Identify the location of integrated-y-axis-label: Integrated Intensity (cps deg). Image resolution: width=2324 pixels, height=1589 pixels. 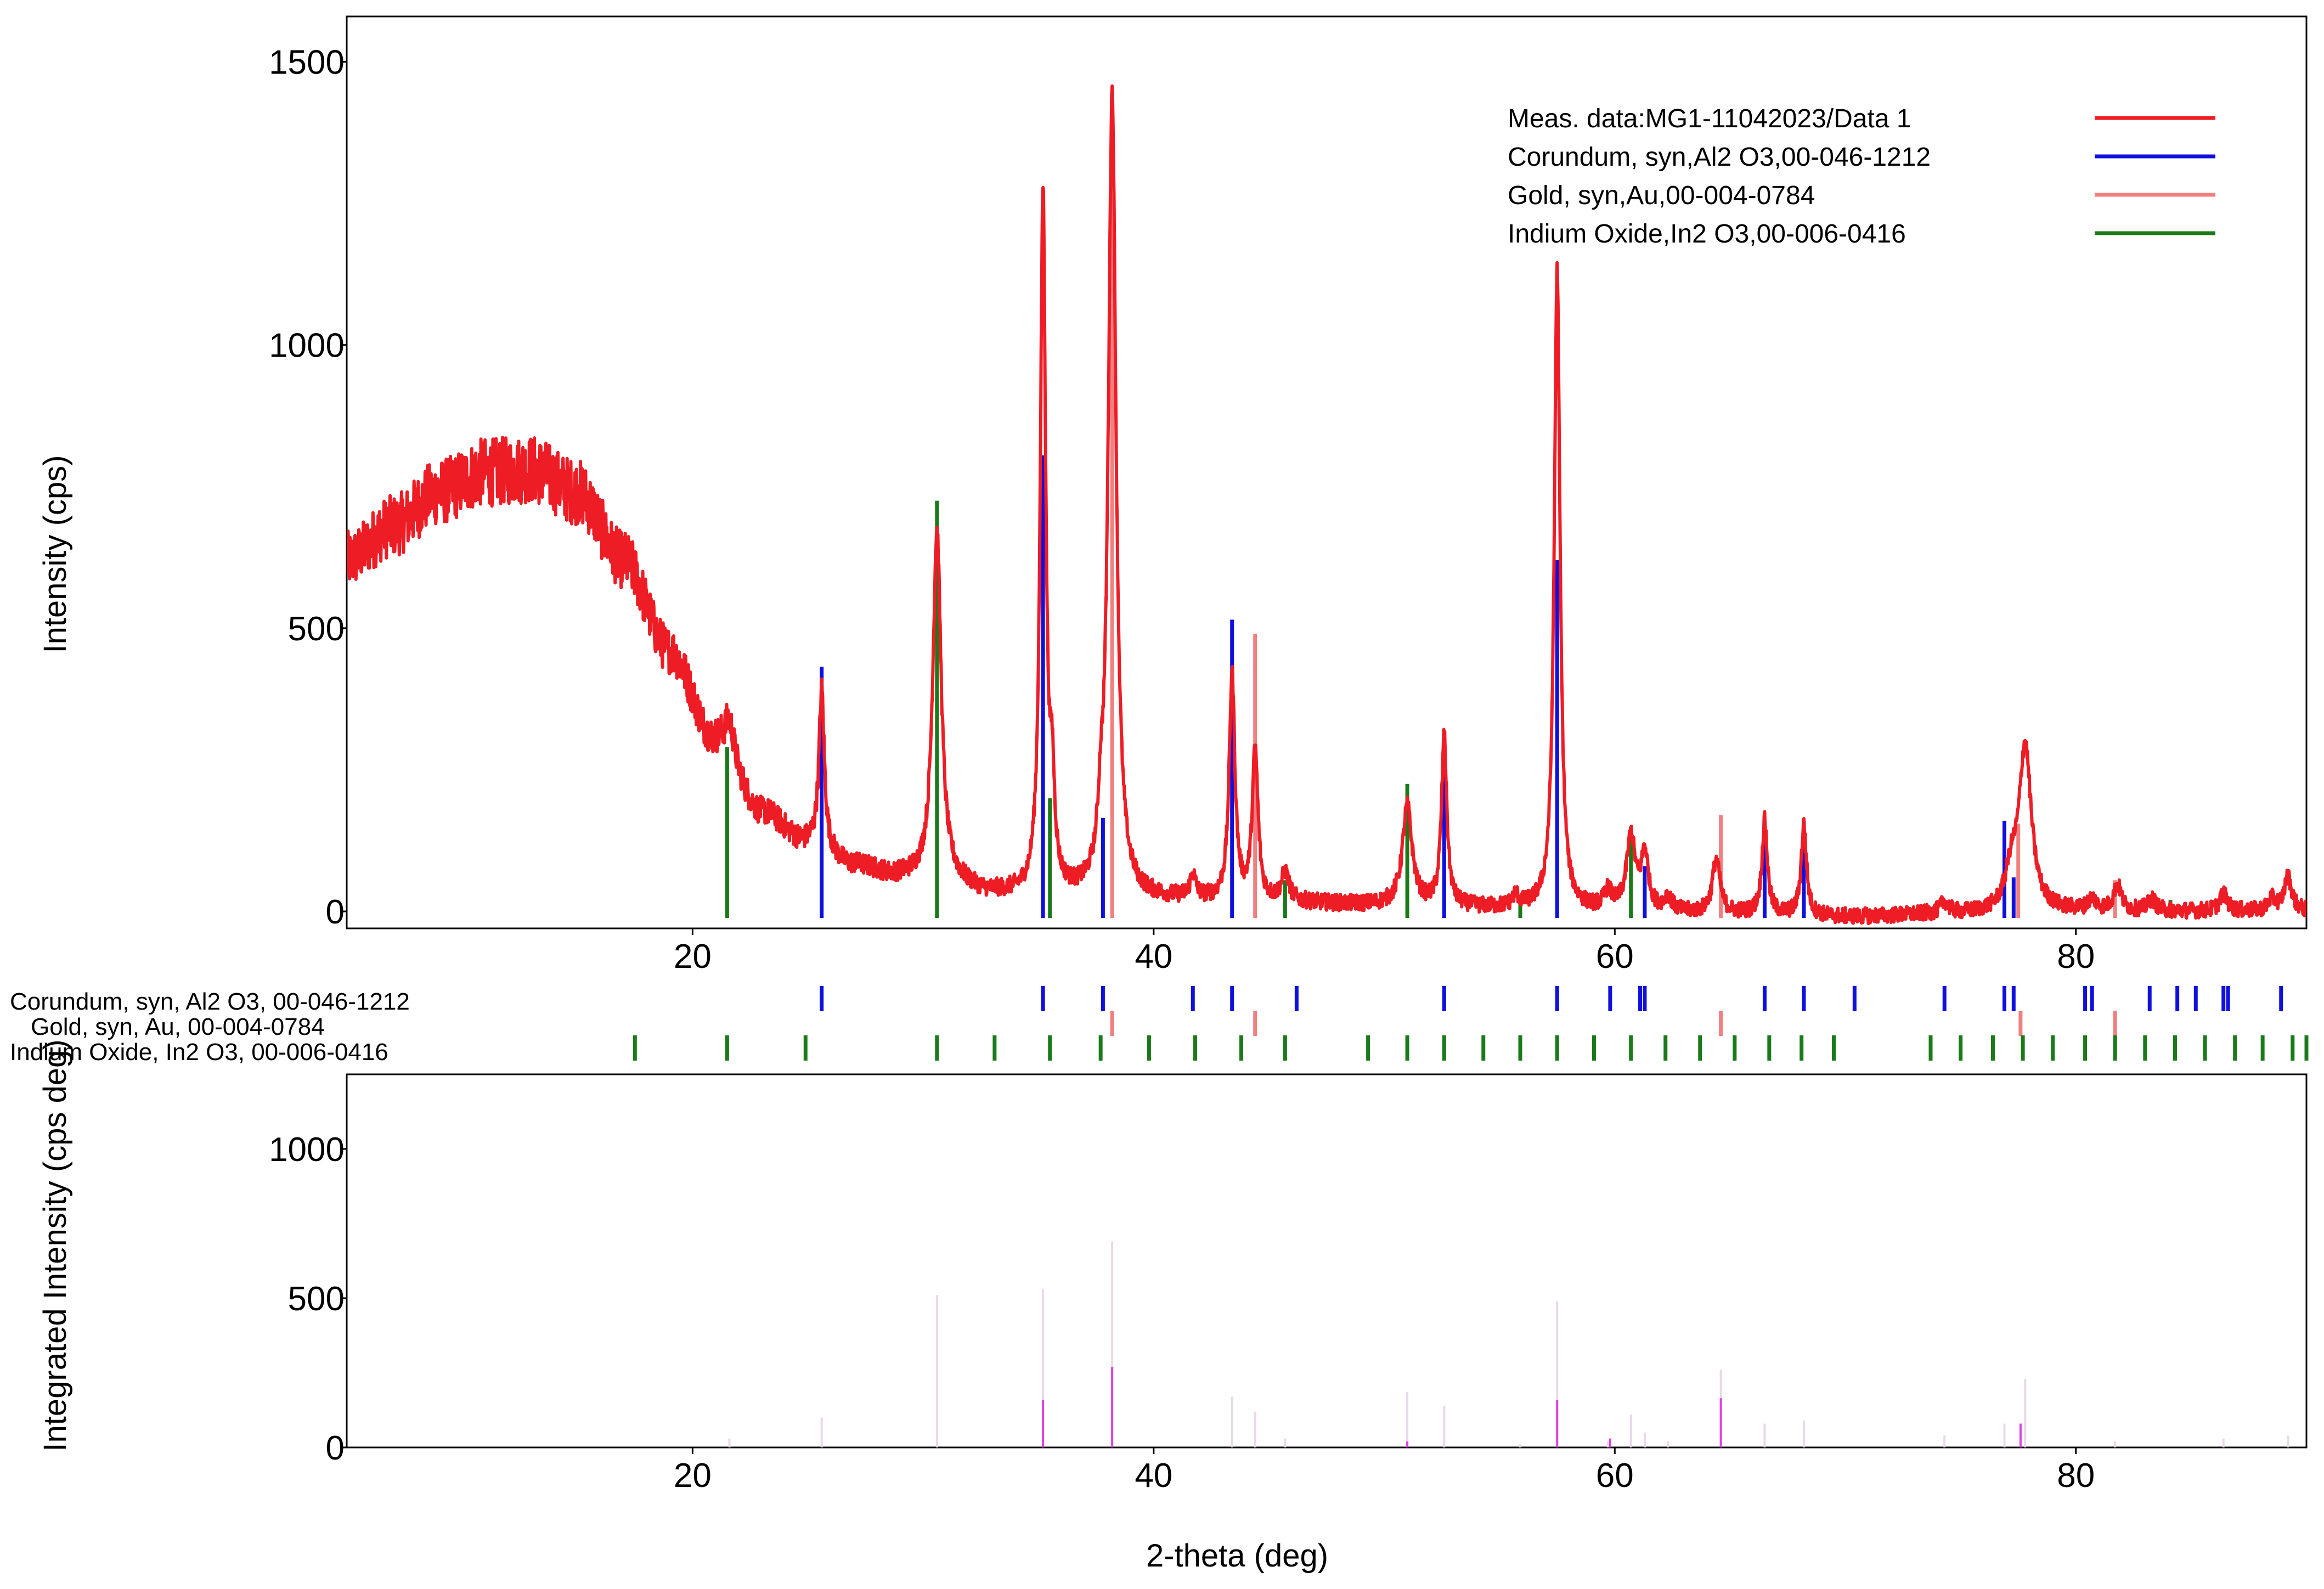
(55, 1245).